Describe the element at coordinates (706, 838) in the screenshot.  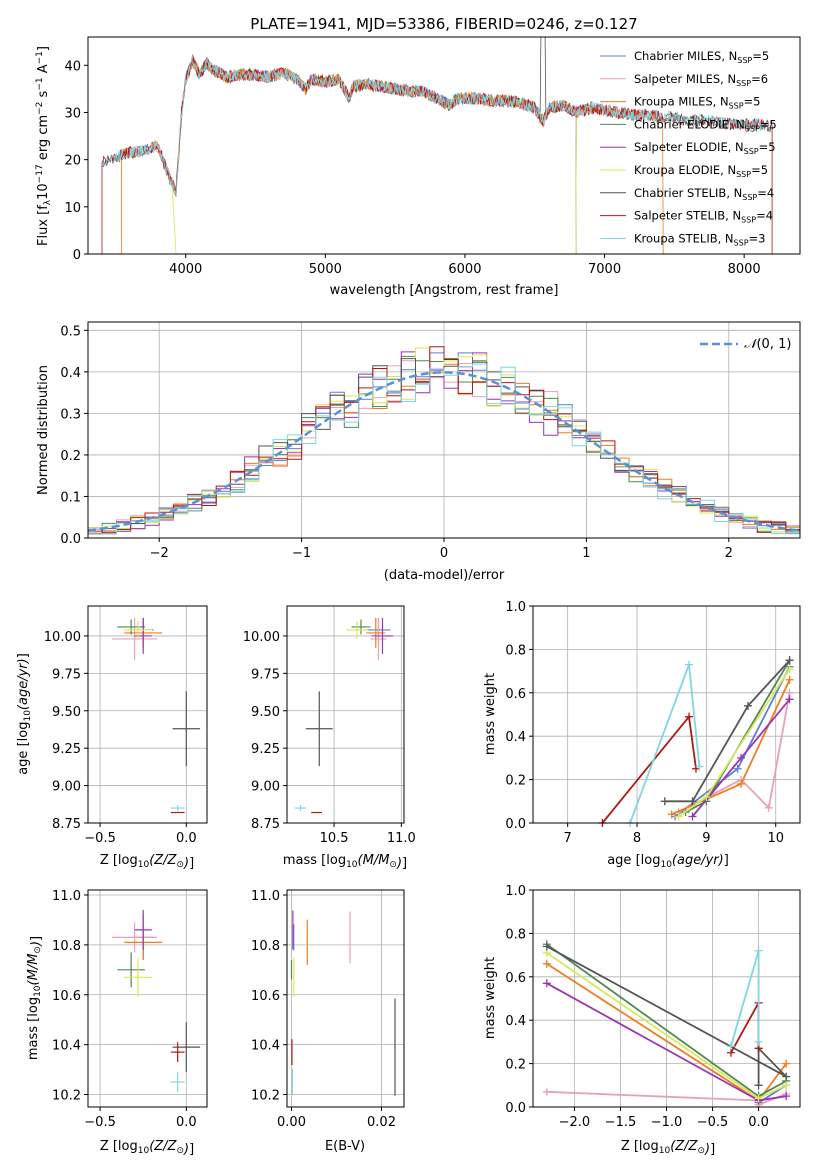
I see `x-tick-label: 9` at that location.